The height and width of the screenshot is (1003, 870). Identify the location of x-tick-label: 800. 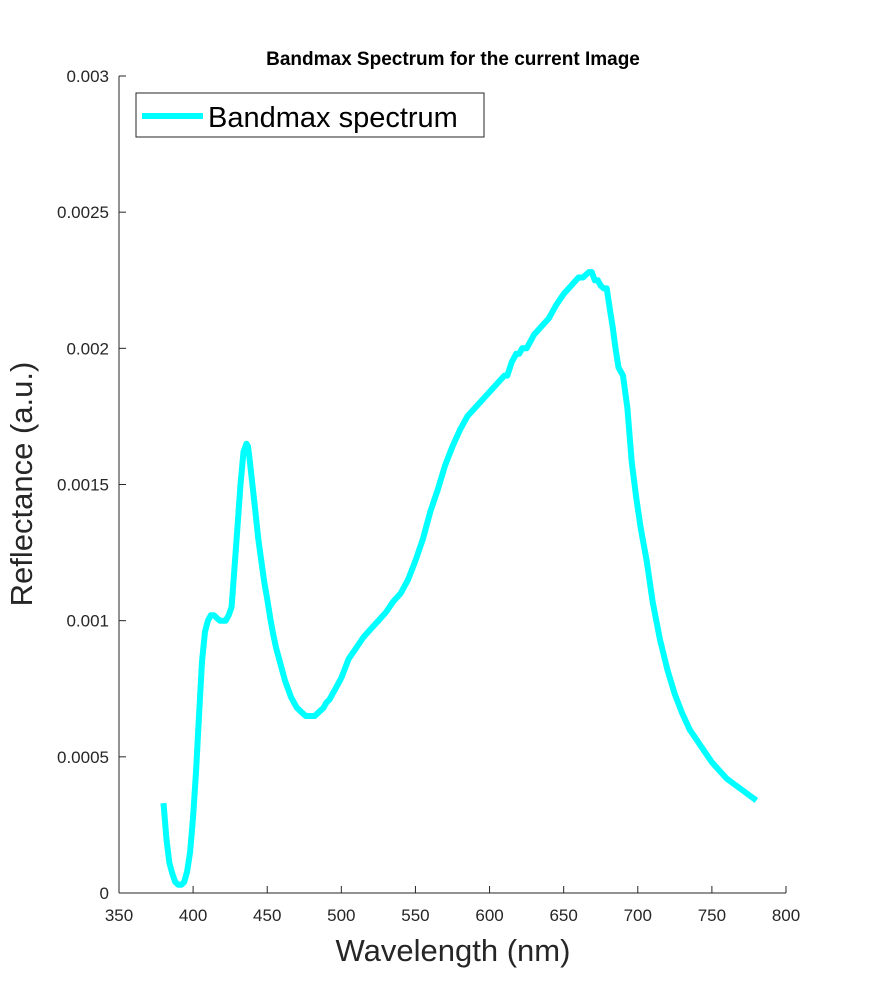
(786, 915).